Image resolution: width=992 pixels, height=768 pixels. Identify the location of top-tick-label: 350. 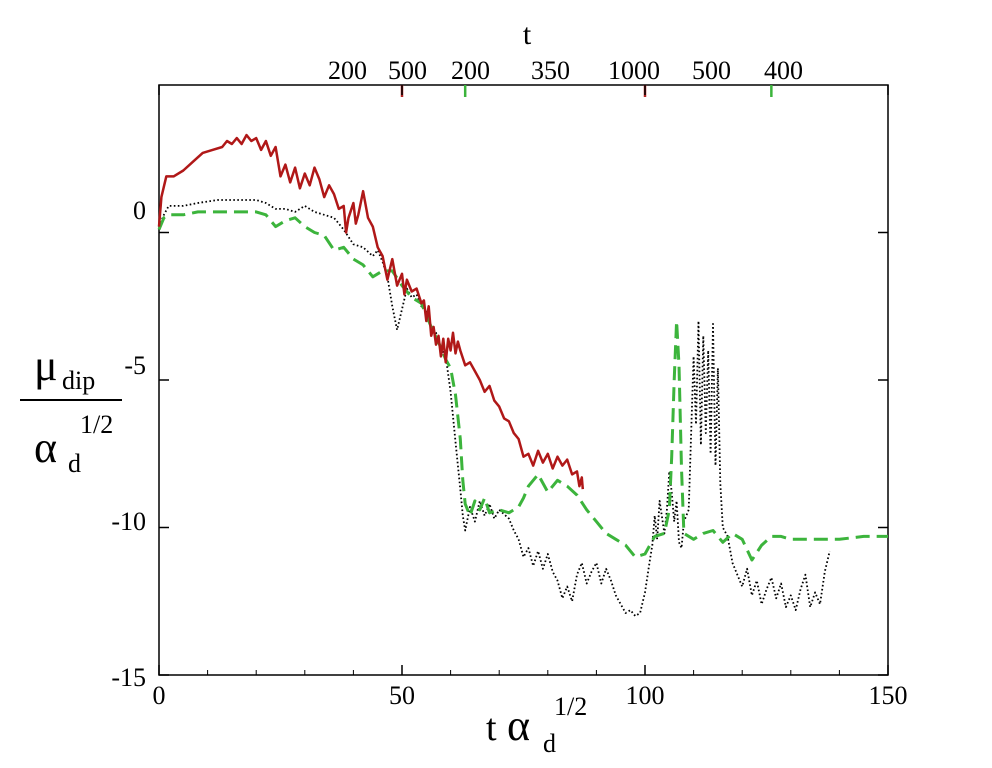
(550, 70).